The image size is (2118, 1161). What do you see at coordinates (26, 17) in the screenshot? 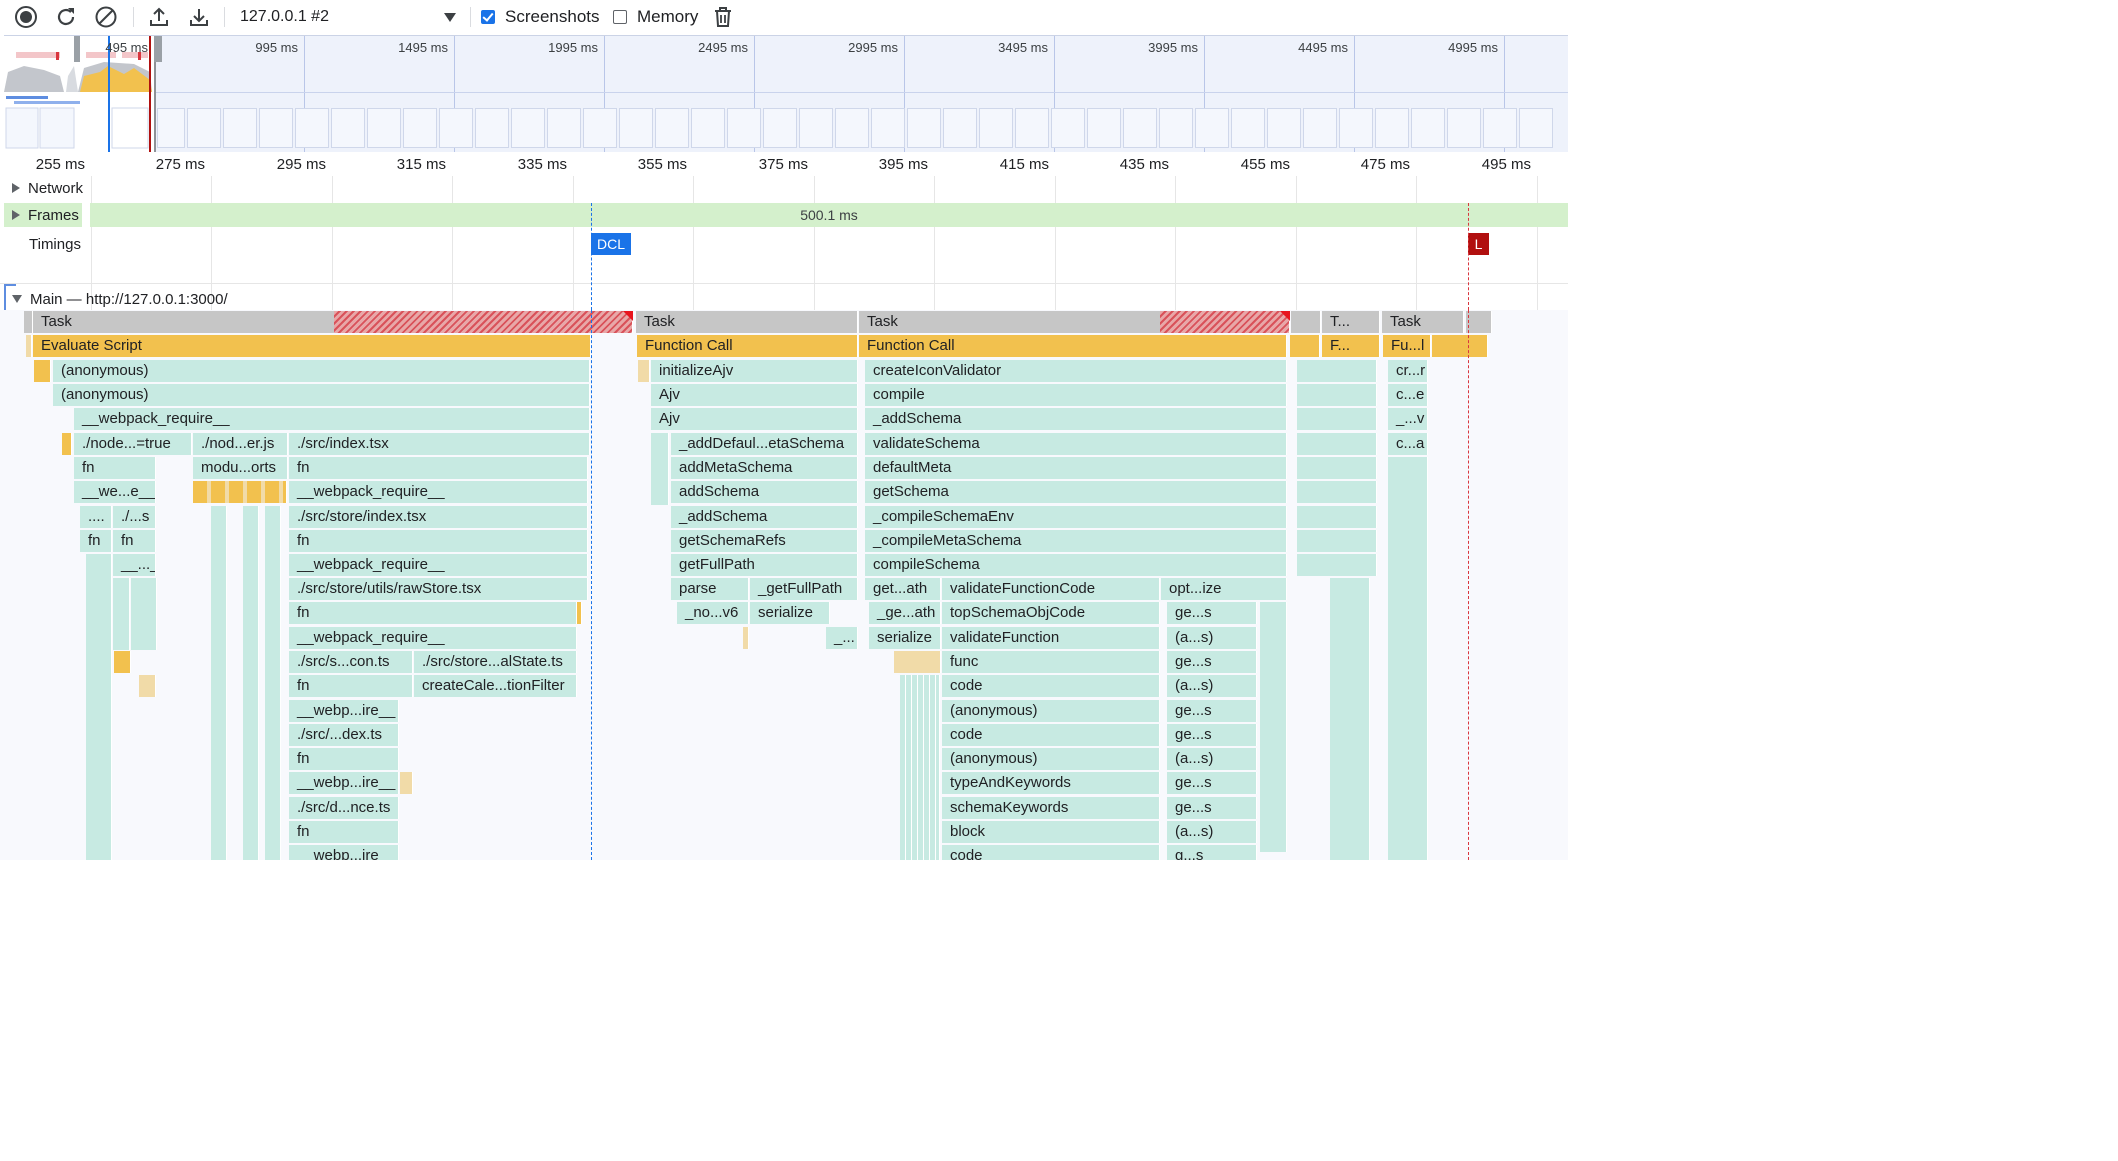
I see `record-icon` at bounding box center [26, 17].